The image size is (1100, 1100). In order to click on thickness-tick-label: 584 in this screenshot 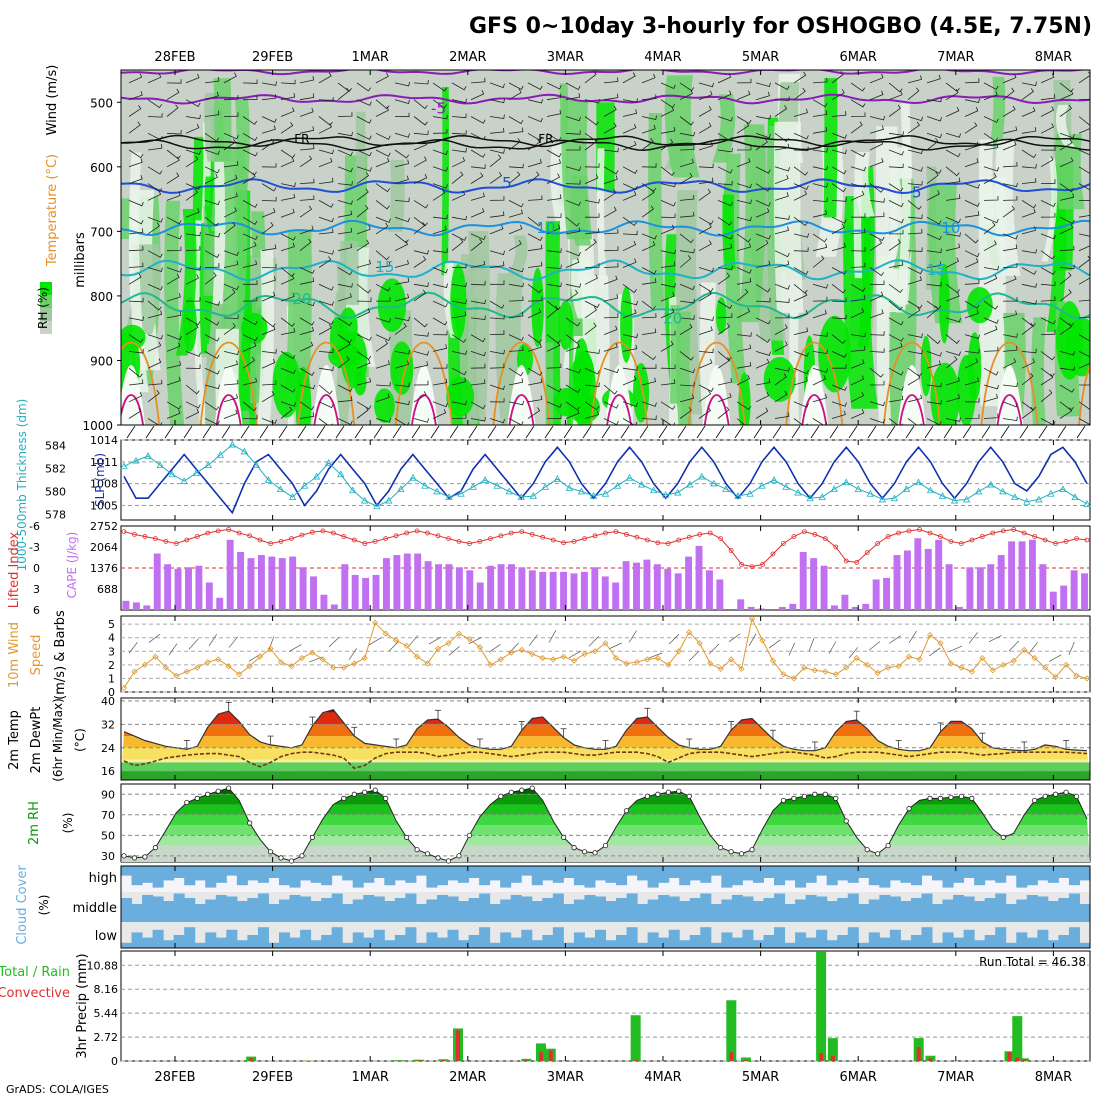, I will do `click(55, 446)`.